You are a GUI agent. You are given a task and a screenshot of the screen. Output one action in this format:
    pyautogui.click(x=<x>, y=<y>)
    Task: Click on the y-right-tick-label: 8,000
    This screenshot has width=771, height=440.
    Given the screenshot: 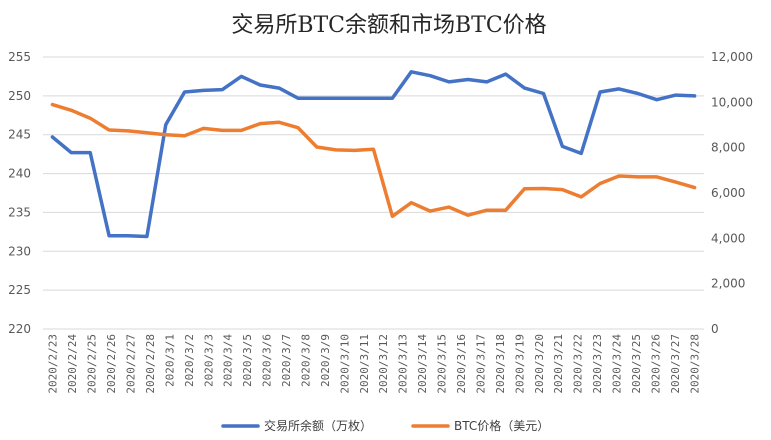 What is the action you would take?
    pyautogui.click(x=728, y=148)
    